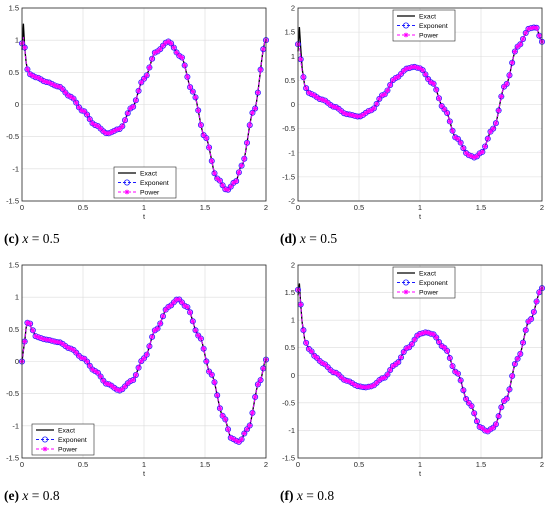 The width and height of the screenshot is (550, 509). I want to click on panel-caption-e: (e) x = 0.8, so click(32, 496).